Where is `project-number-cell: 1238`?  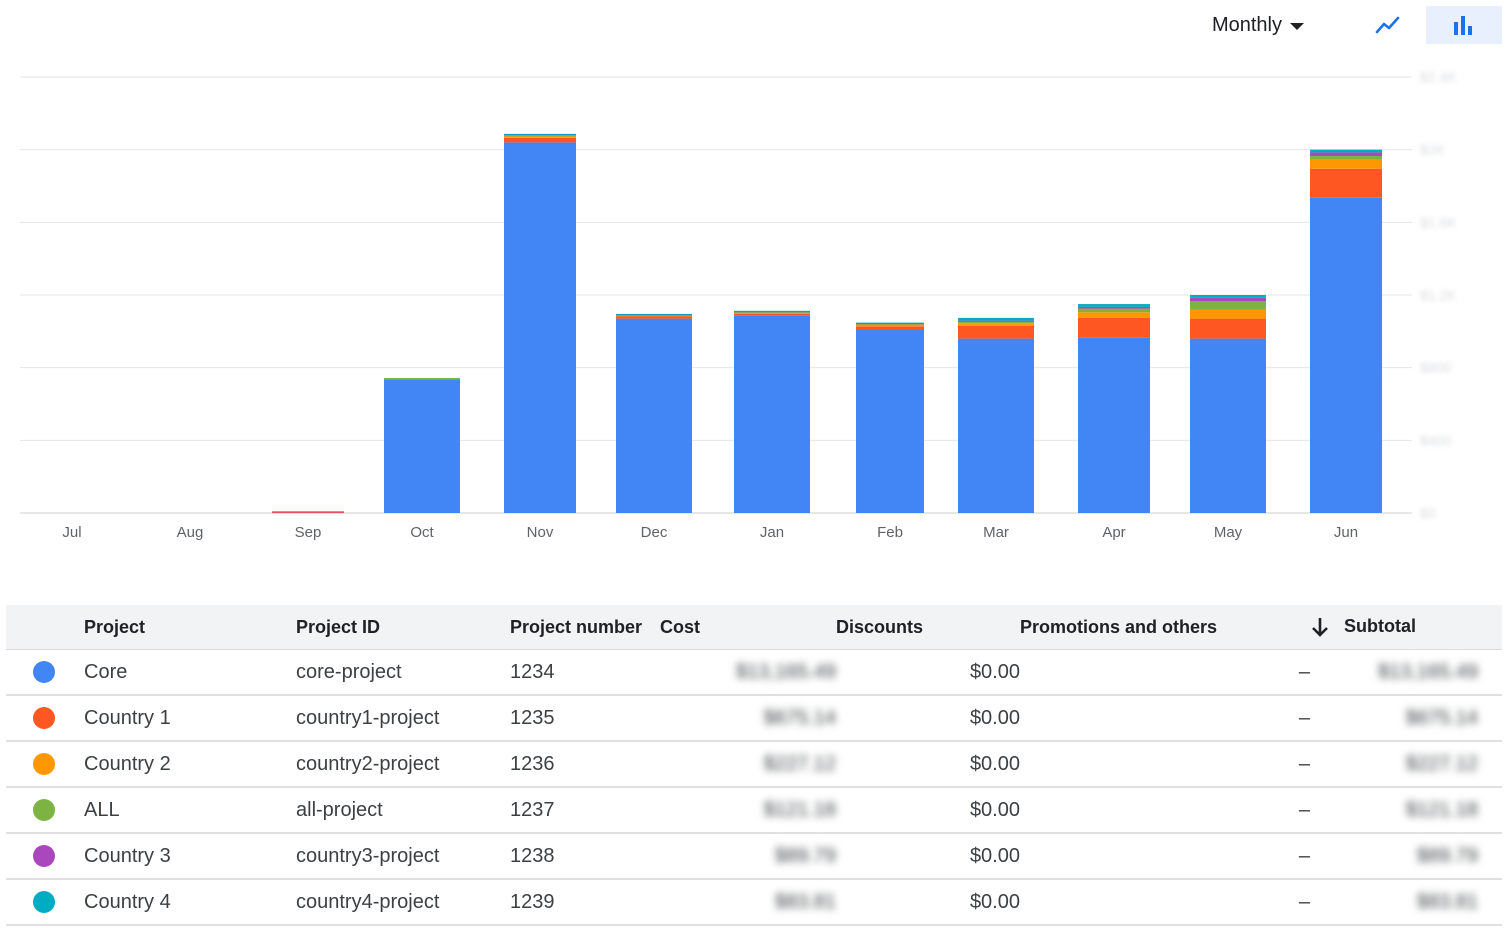 project-number-cell: 1238 is located at coordinates (585, 856).